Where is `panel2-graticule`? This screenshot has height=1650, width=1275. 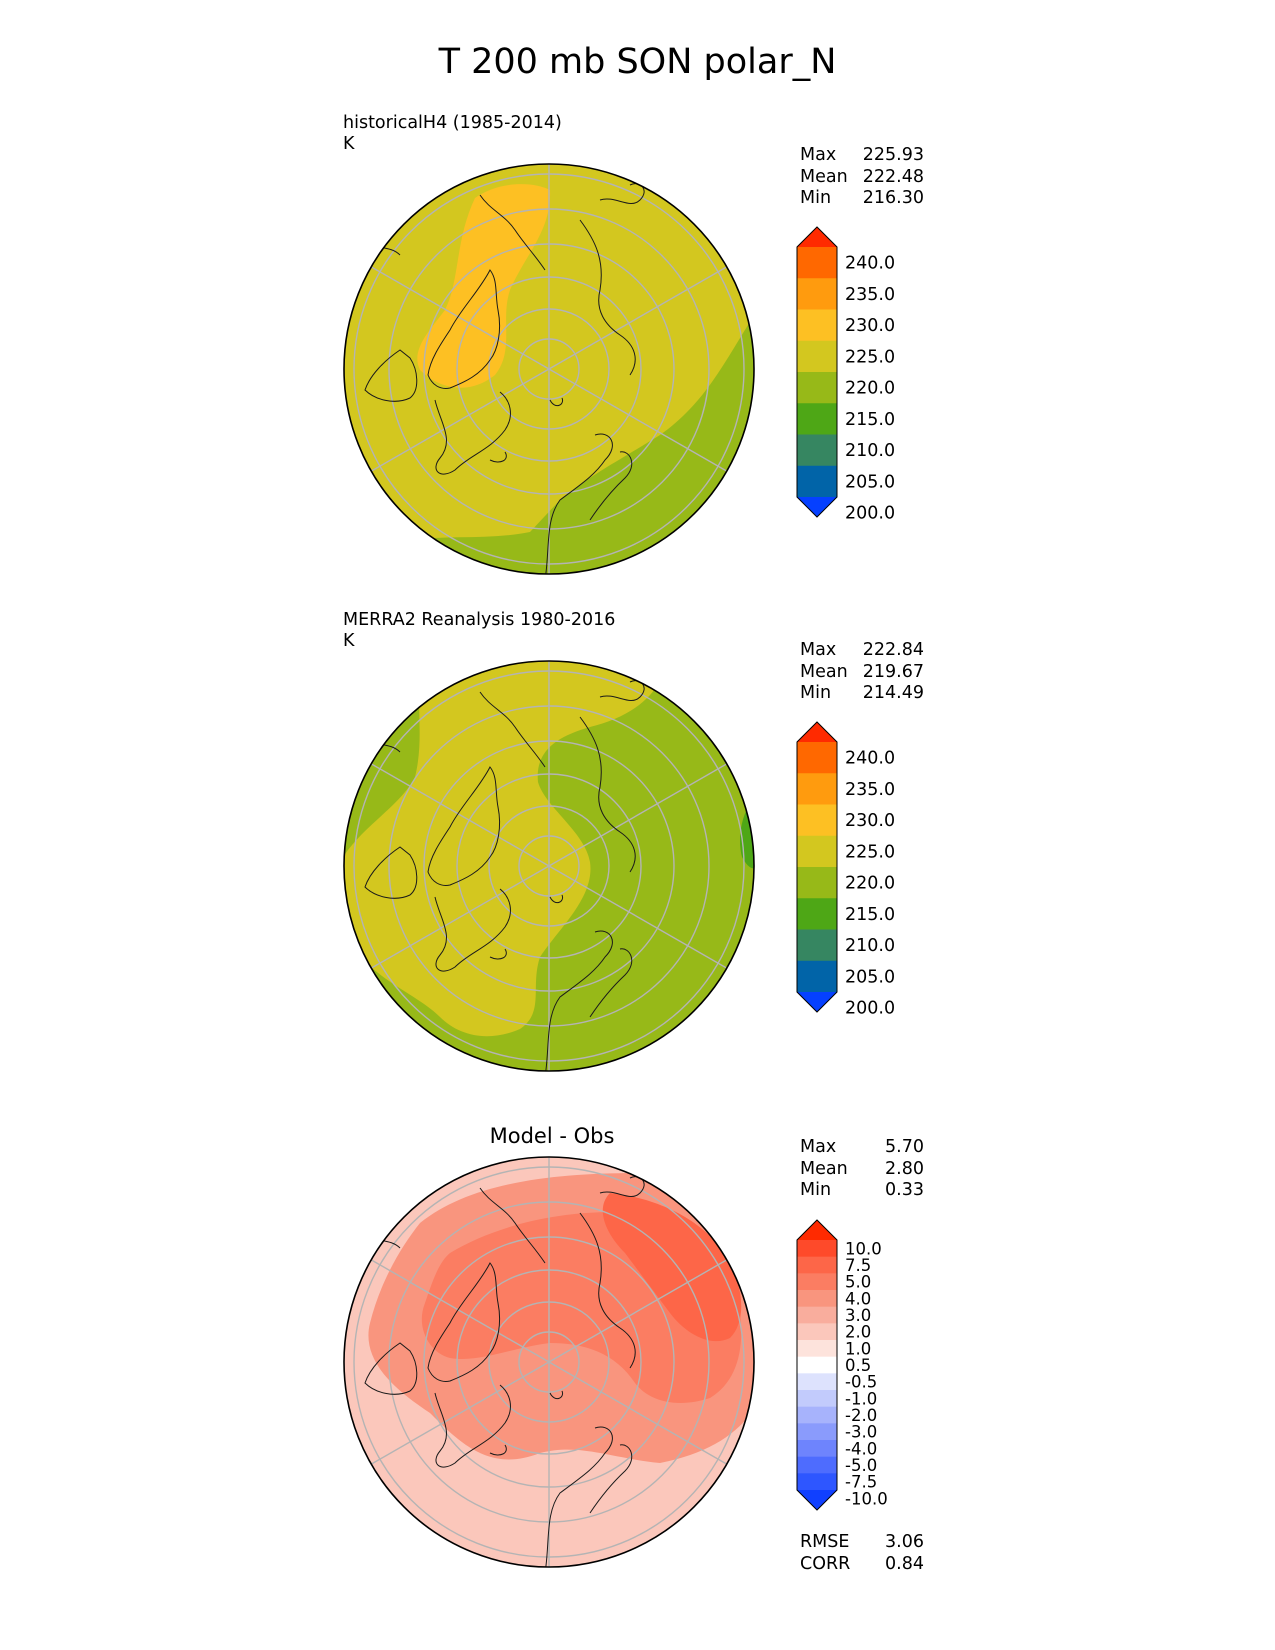 panel2-graticule is located at coordinates (549, 866).